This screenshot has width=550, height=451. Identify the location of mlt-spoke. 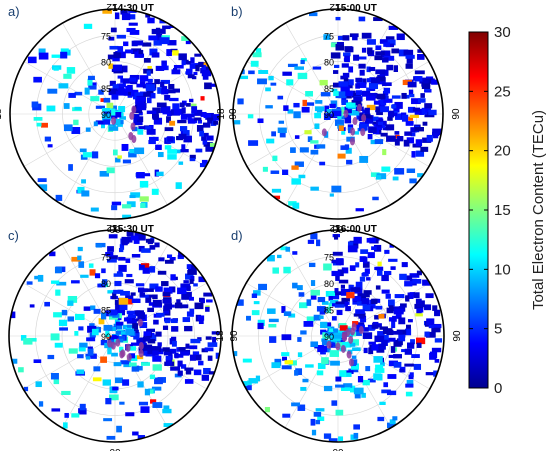
(88, 290).